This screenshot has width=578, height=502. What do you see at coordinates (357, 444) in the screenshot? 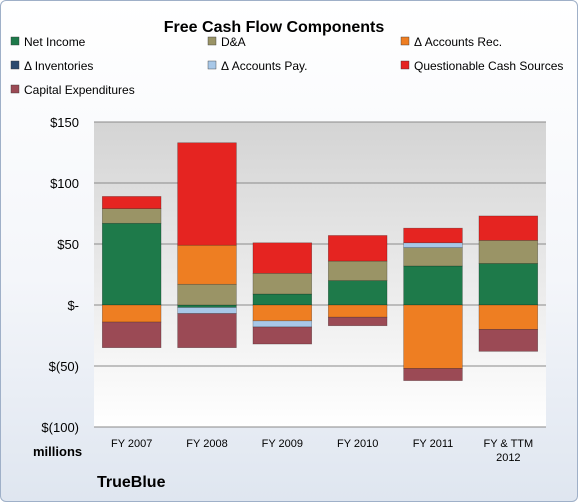
I see `x-tick-label: FY 2010` at bounding box center [357, 444].